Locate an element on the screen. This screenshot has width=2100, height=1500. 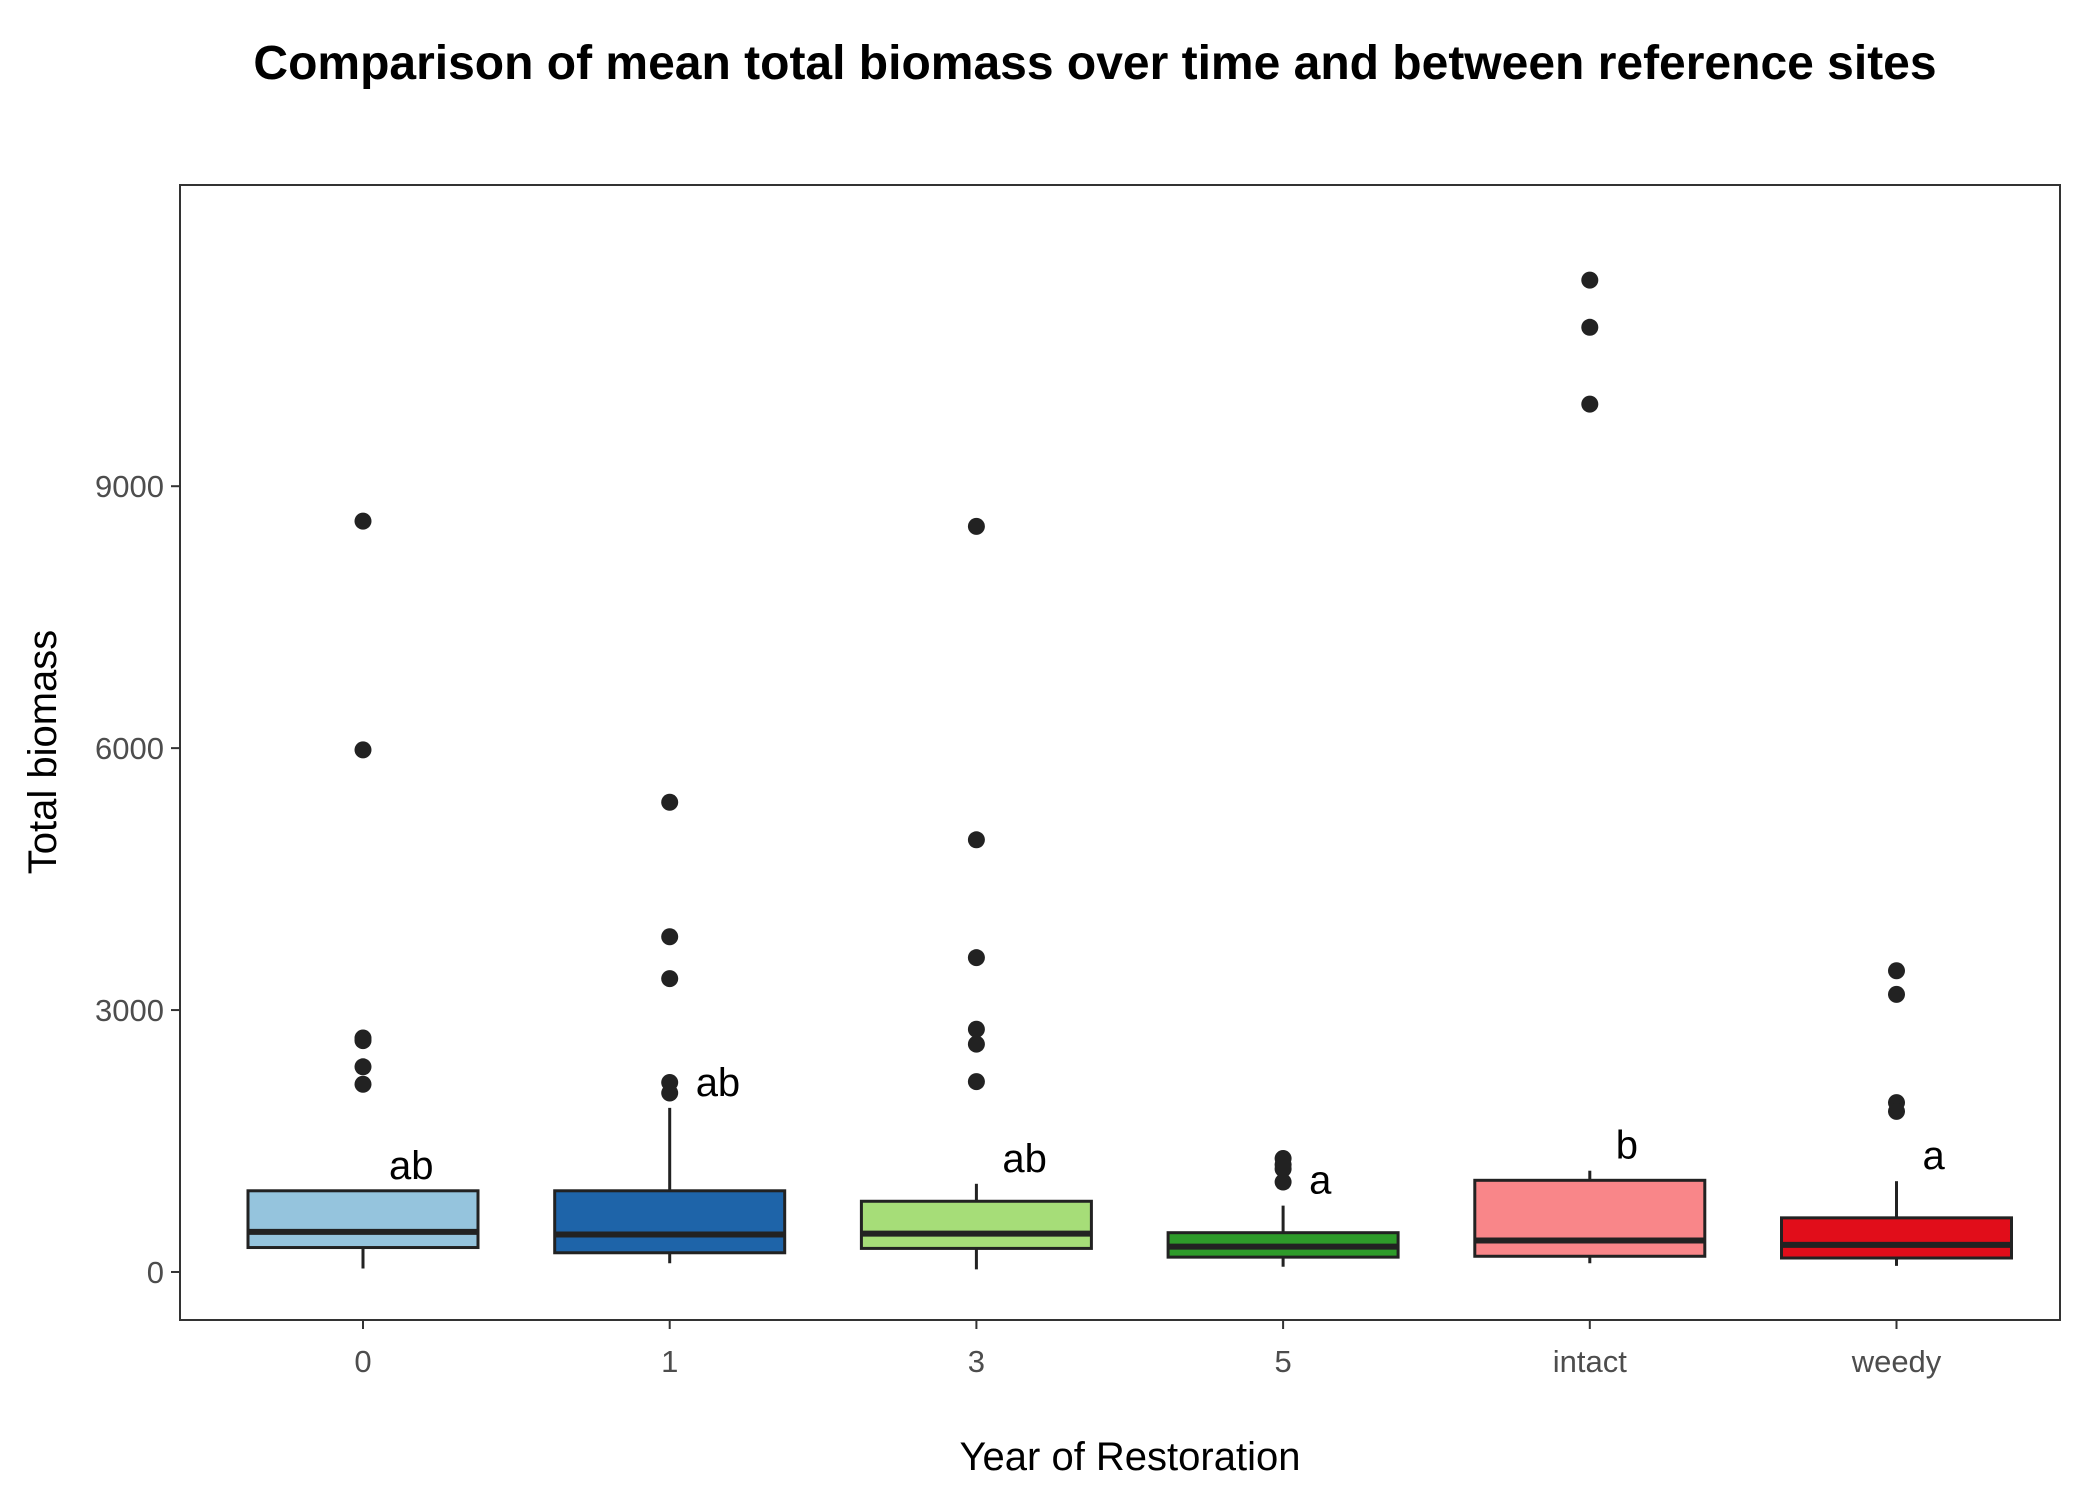
x-tick-label: weedy is located at coordinates (1896, 1361).